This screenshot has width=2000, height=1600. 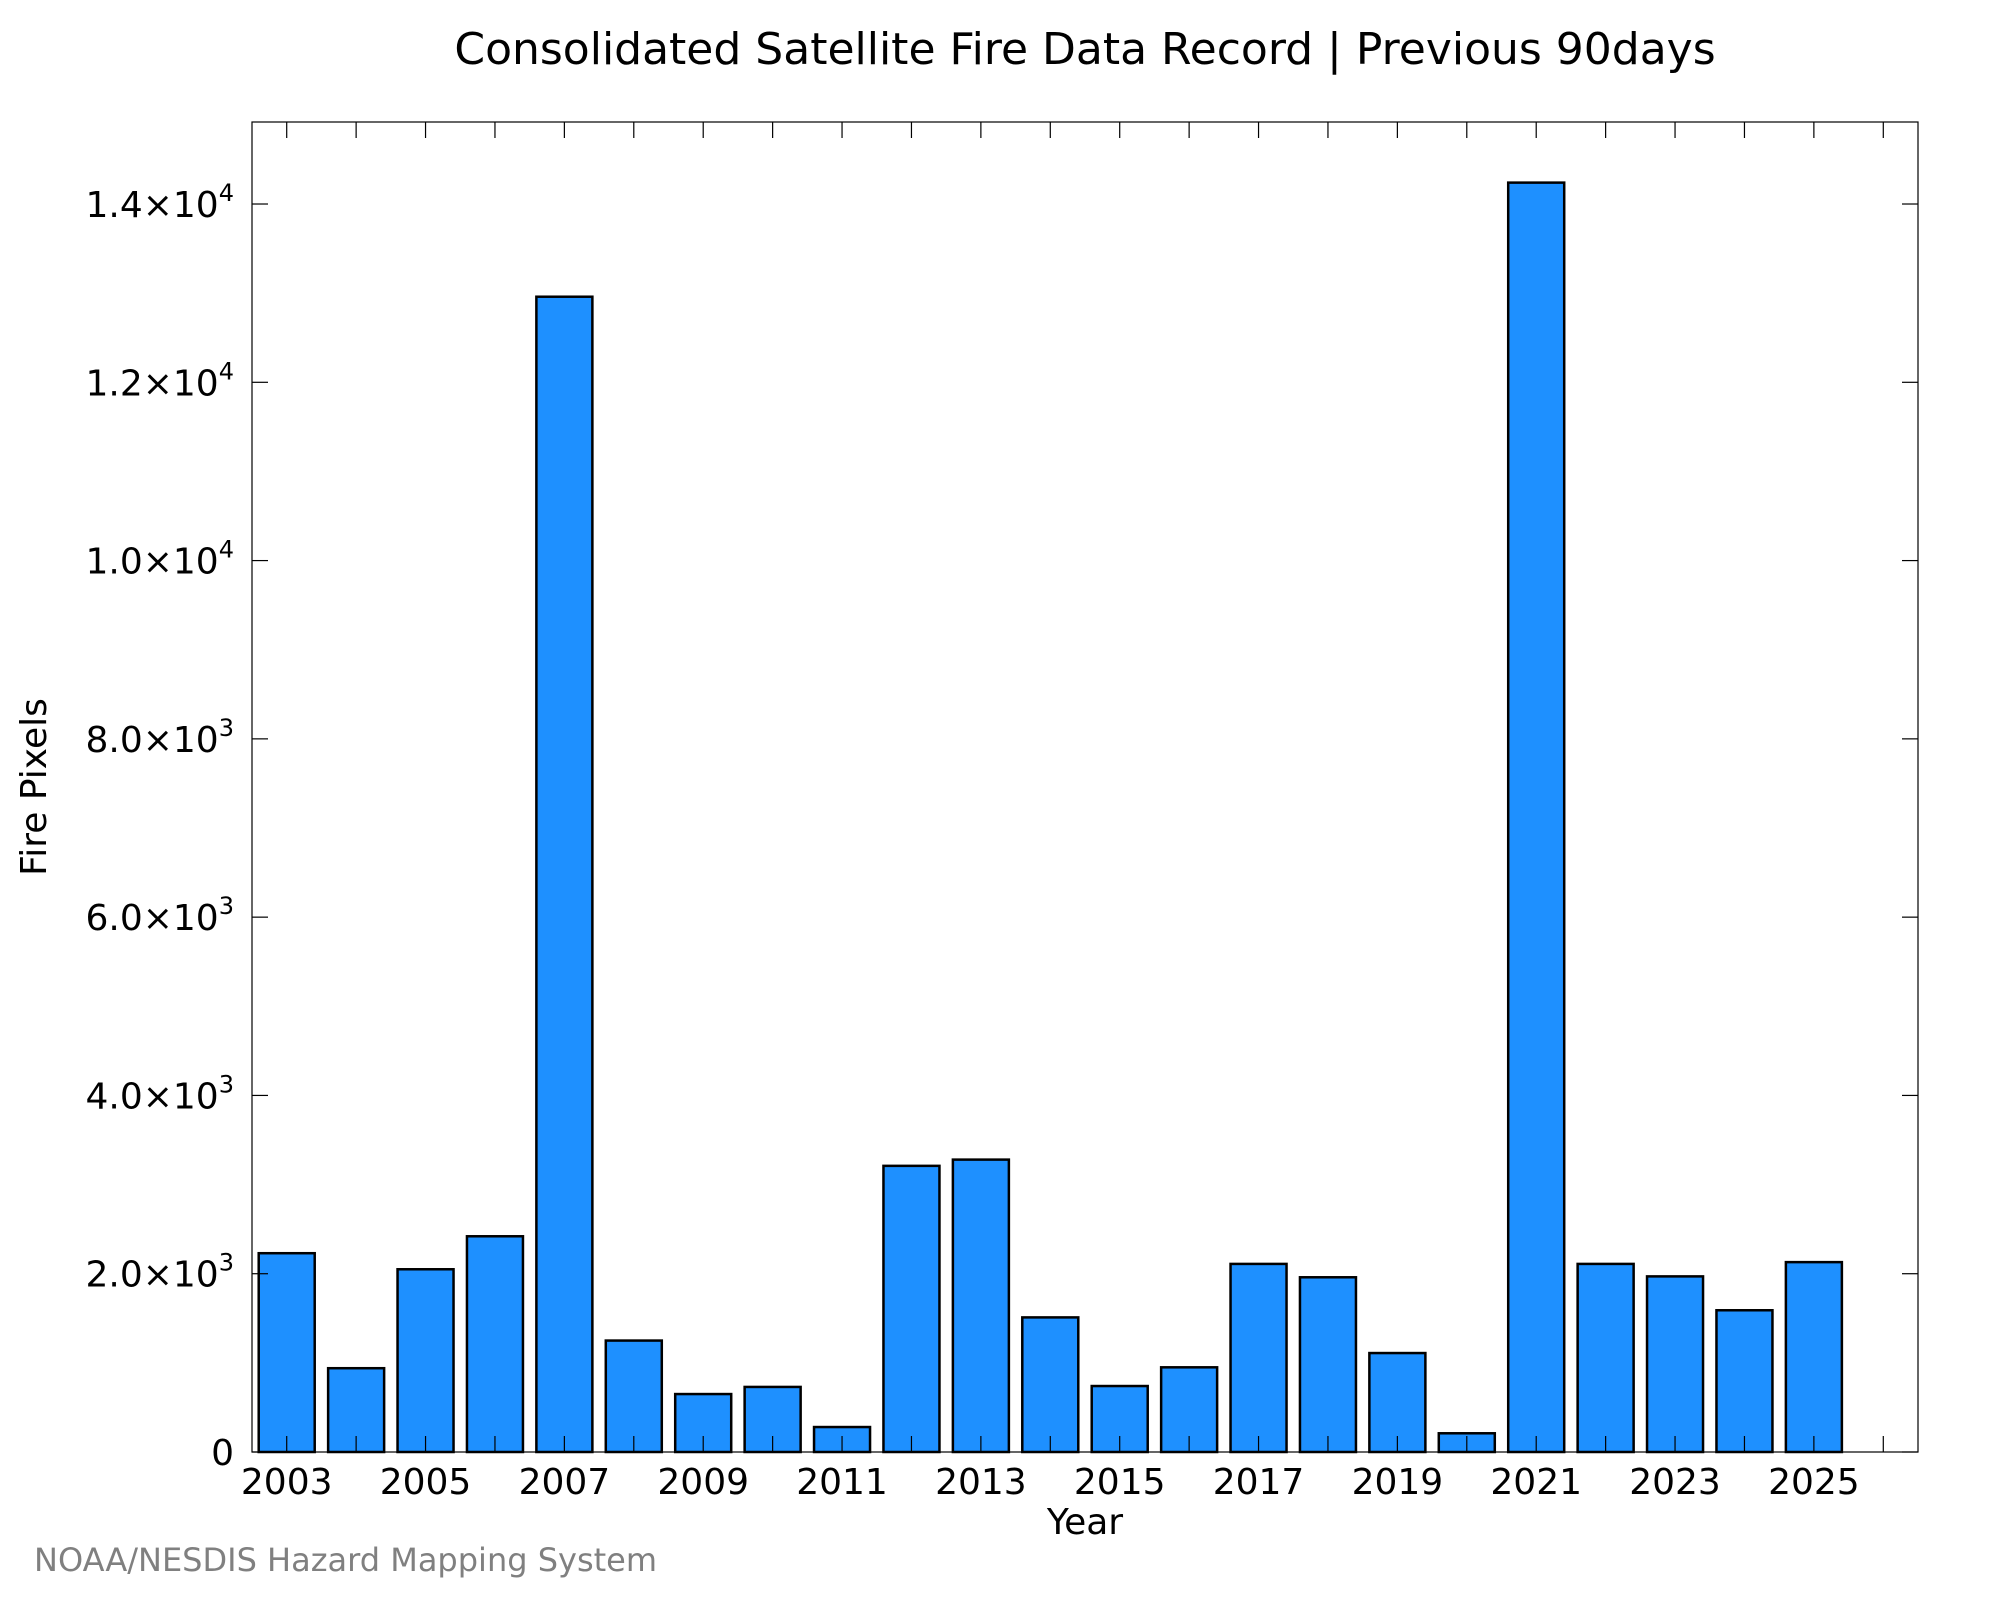 What do you see at coordinates (703, 1482) in the screenshot?
I see `x-tick-label: 2009` at bounding box center [703, 1482].